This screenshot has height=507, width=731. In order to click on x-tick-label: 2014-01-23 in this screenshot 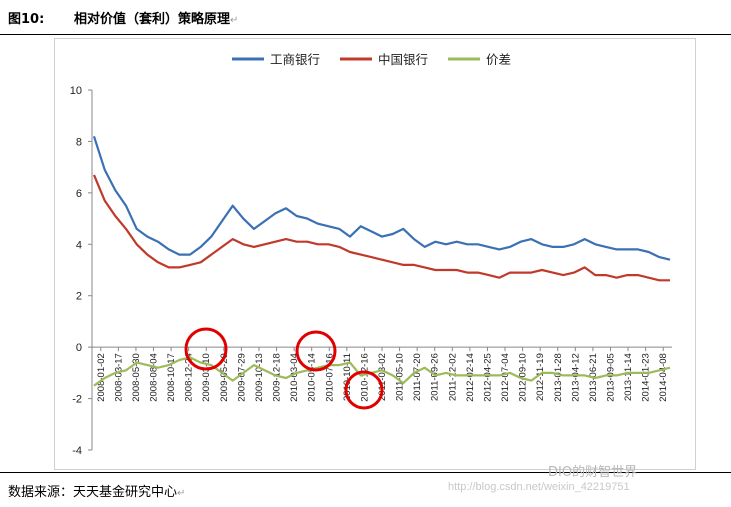, I will do `click(646, 377)`.